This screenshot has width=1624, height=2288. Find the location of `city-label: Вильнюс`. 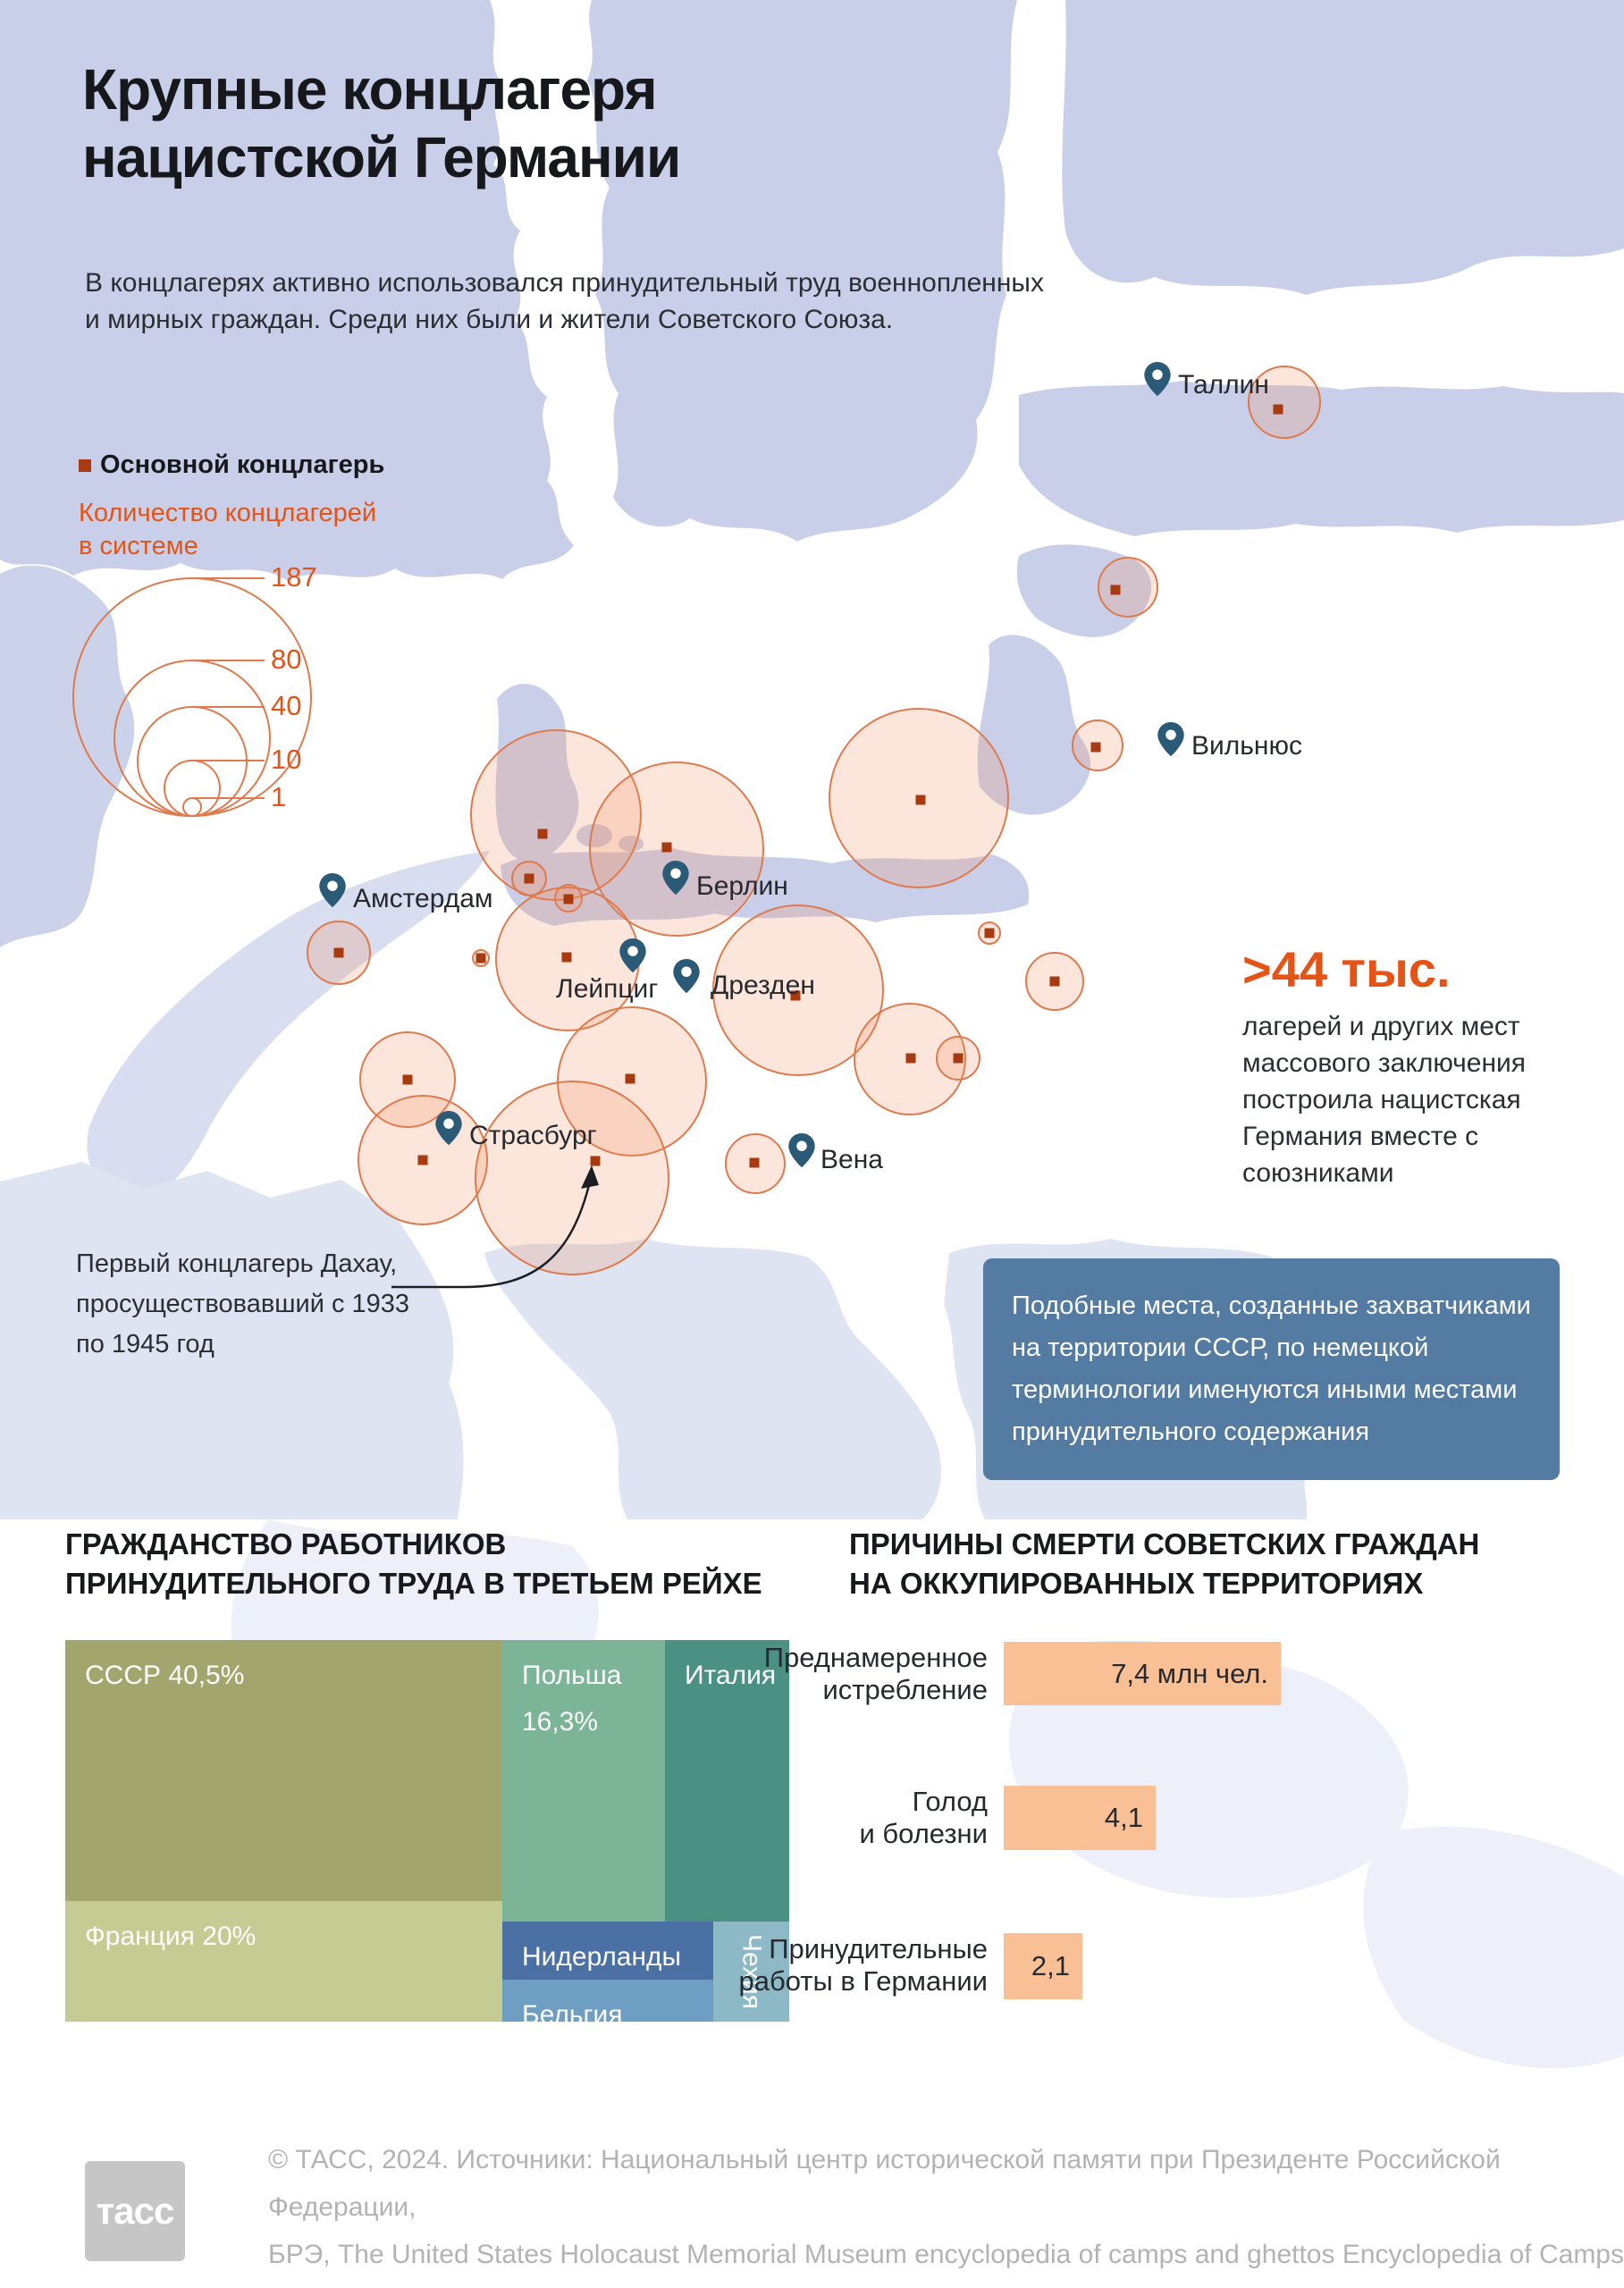

city-label: Вильнюс is located at coordinates (1246, 746).